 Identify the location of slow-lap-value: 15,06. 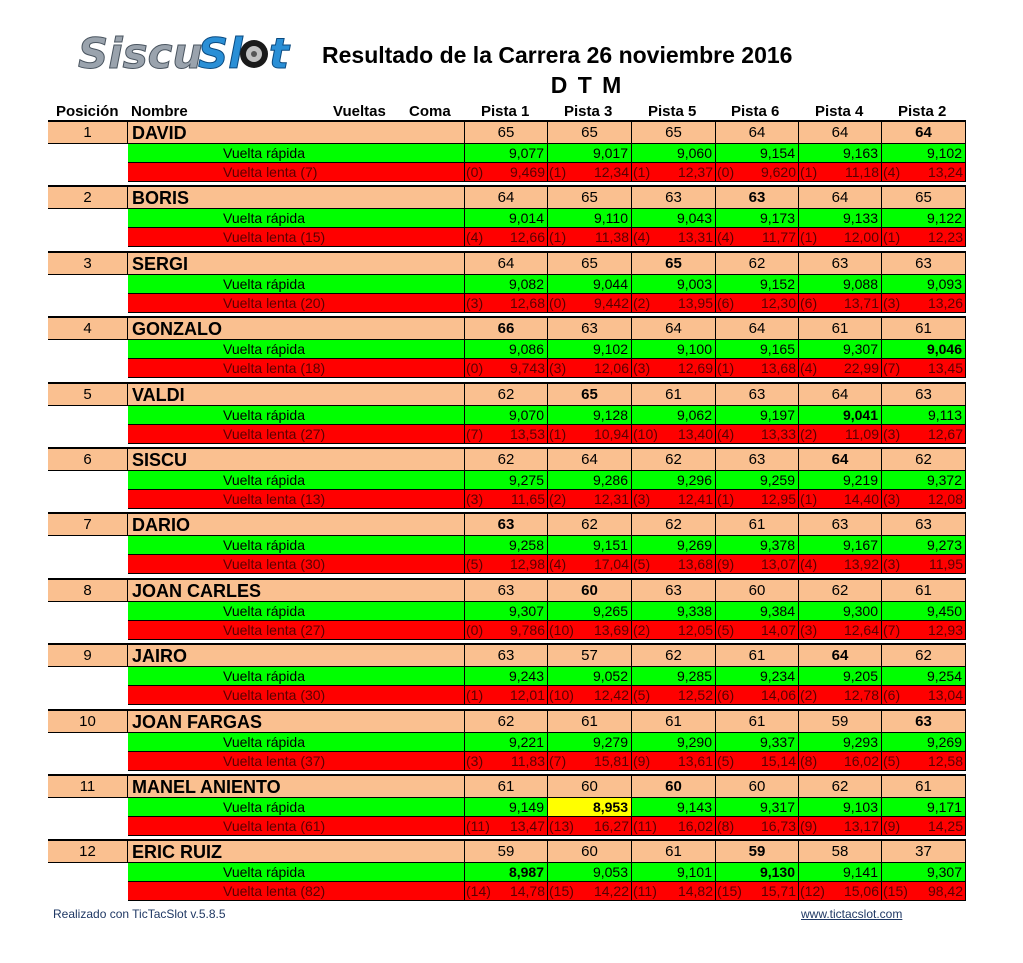
(861, 891).